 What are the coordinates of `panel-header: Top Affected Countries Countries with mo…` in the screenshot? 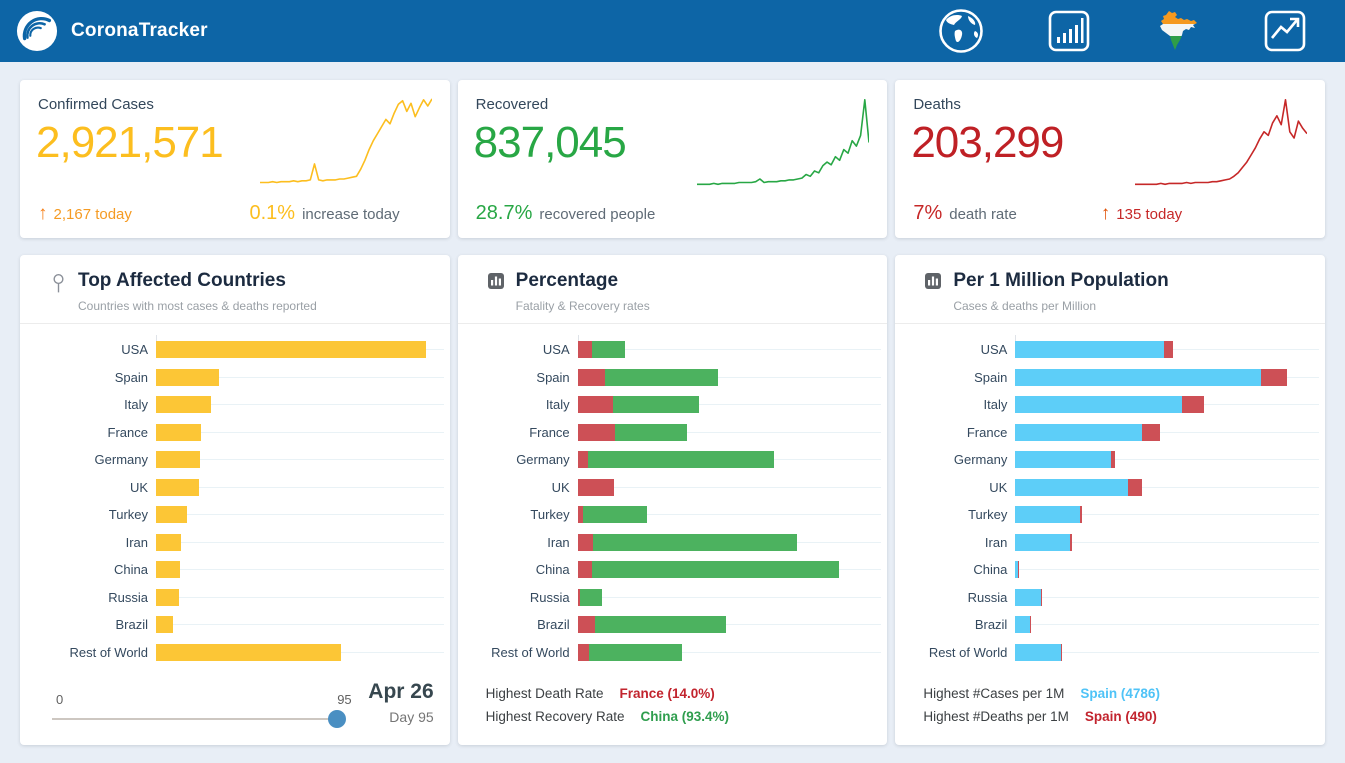 It's located at (235, 289).